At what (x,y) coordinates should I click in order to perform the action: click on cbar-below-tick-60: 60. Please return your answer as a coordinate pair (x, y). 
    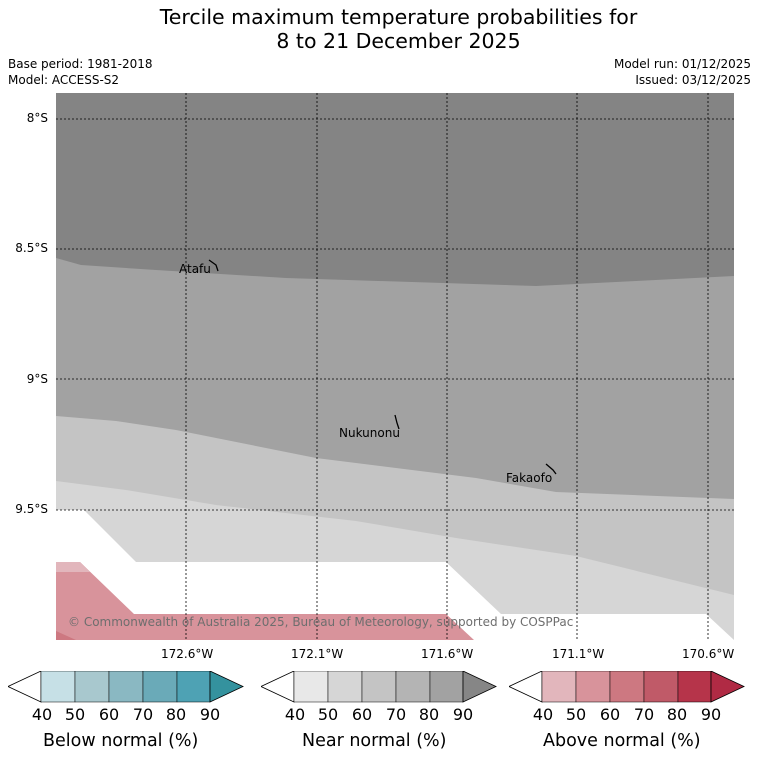
    Looking at the image, I should click on (109, 714).